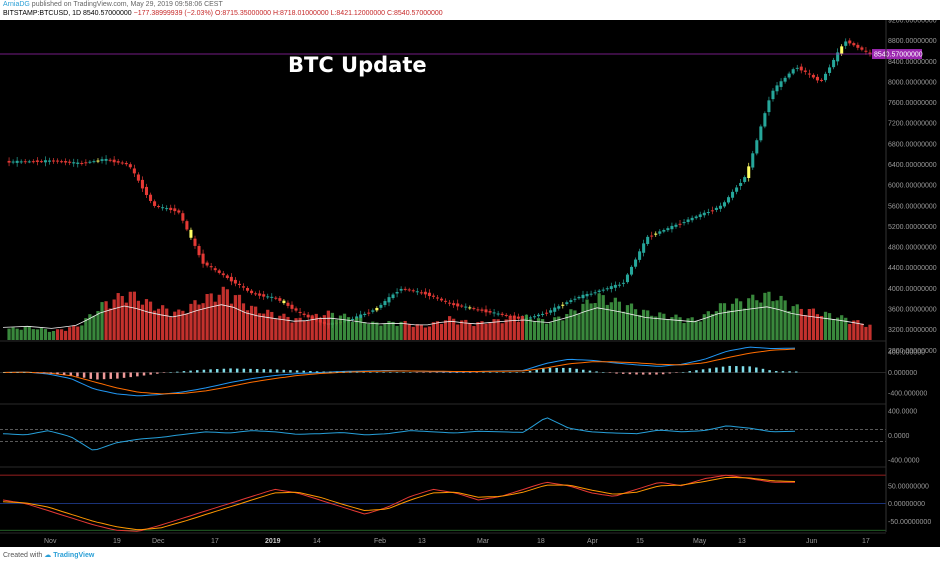 The width and height of the screenshot is (940, 564). What do you see at coordinates (912, 124) in the screenshot?
I see `price-tick-label: 7200.00000000` at bounding box center [912, 124].